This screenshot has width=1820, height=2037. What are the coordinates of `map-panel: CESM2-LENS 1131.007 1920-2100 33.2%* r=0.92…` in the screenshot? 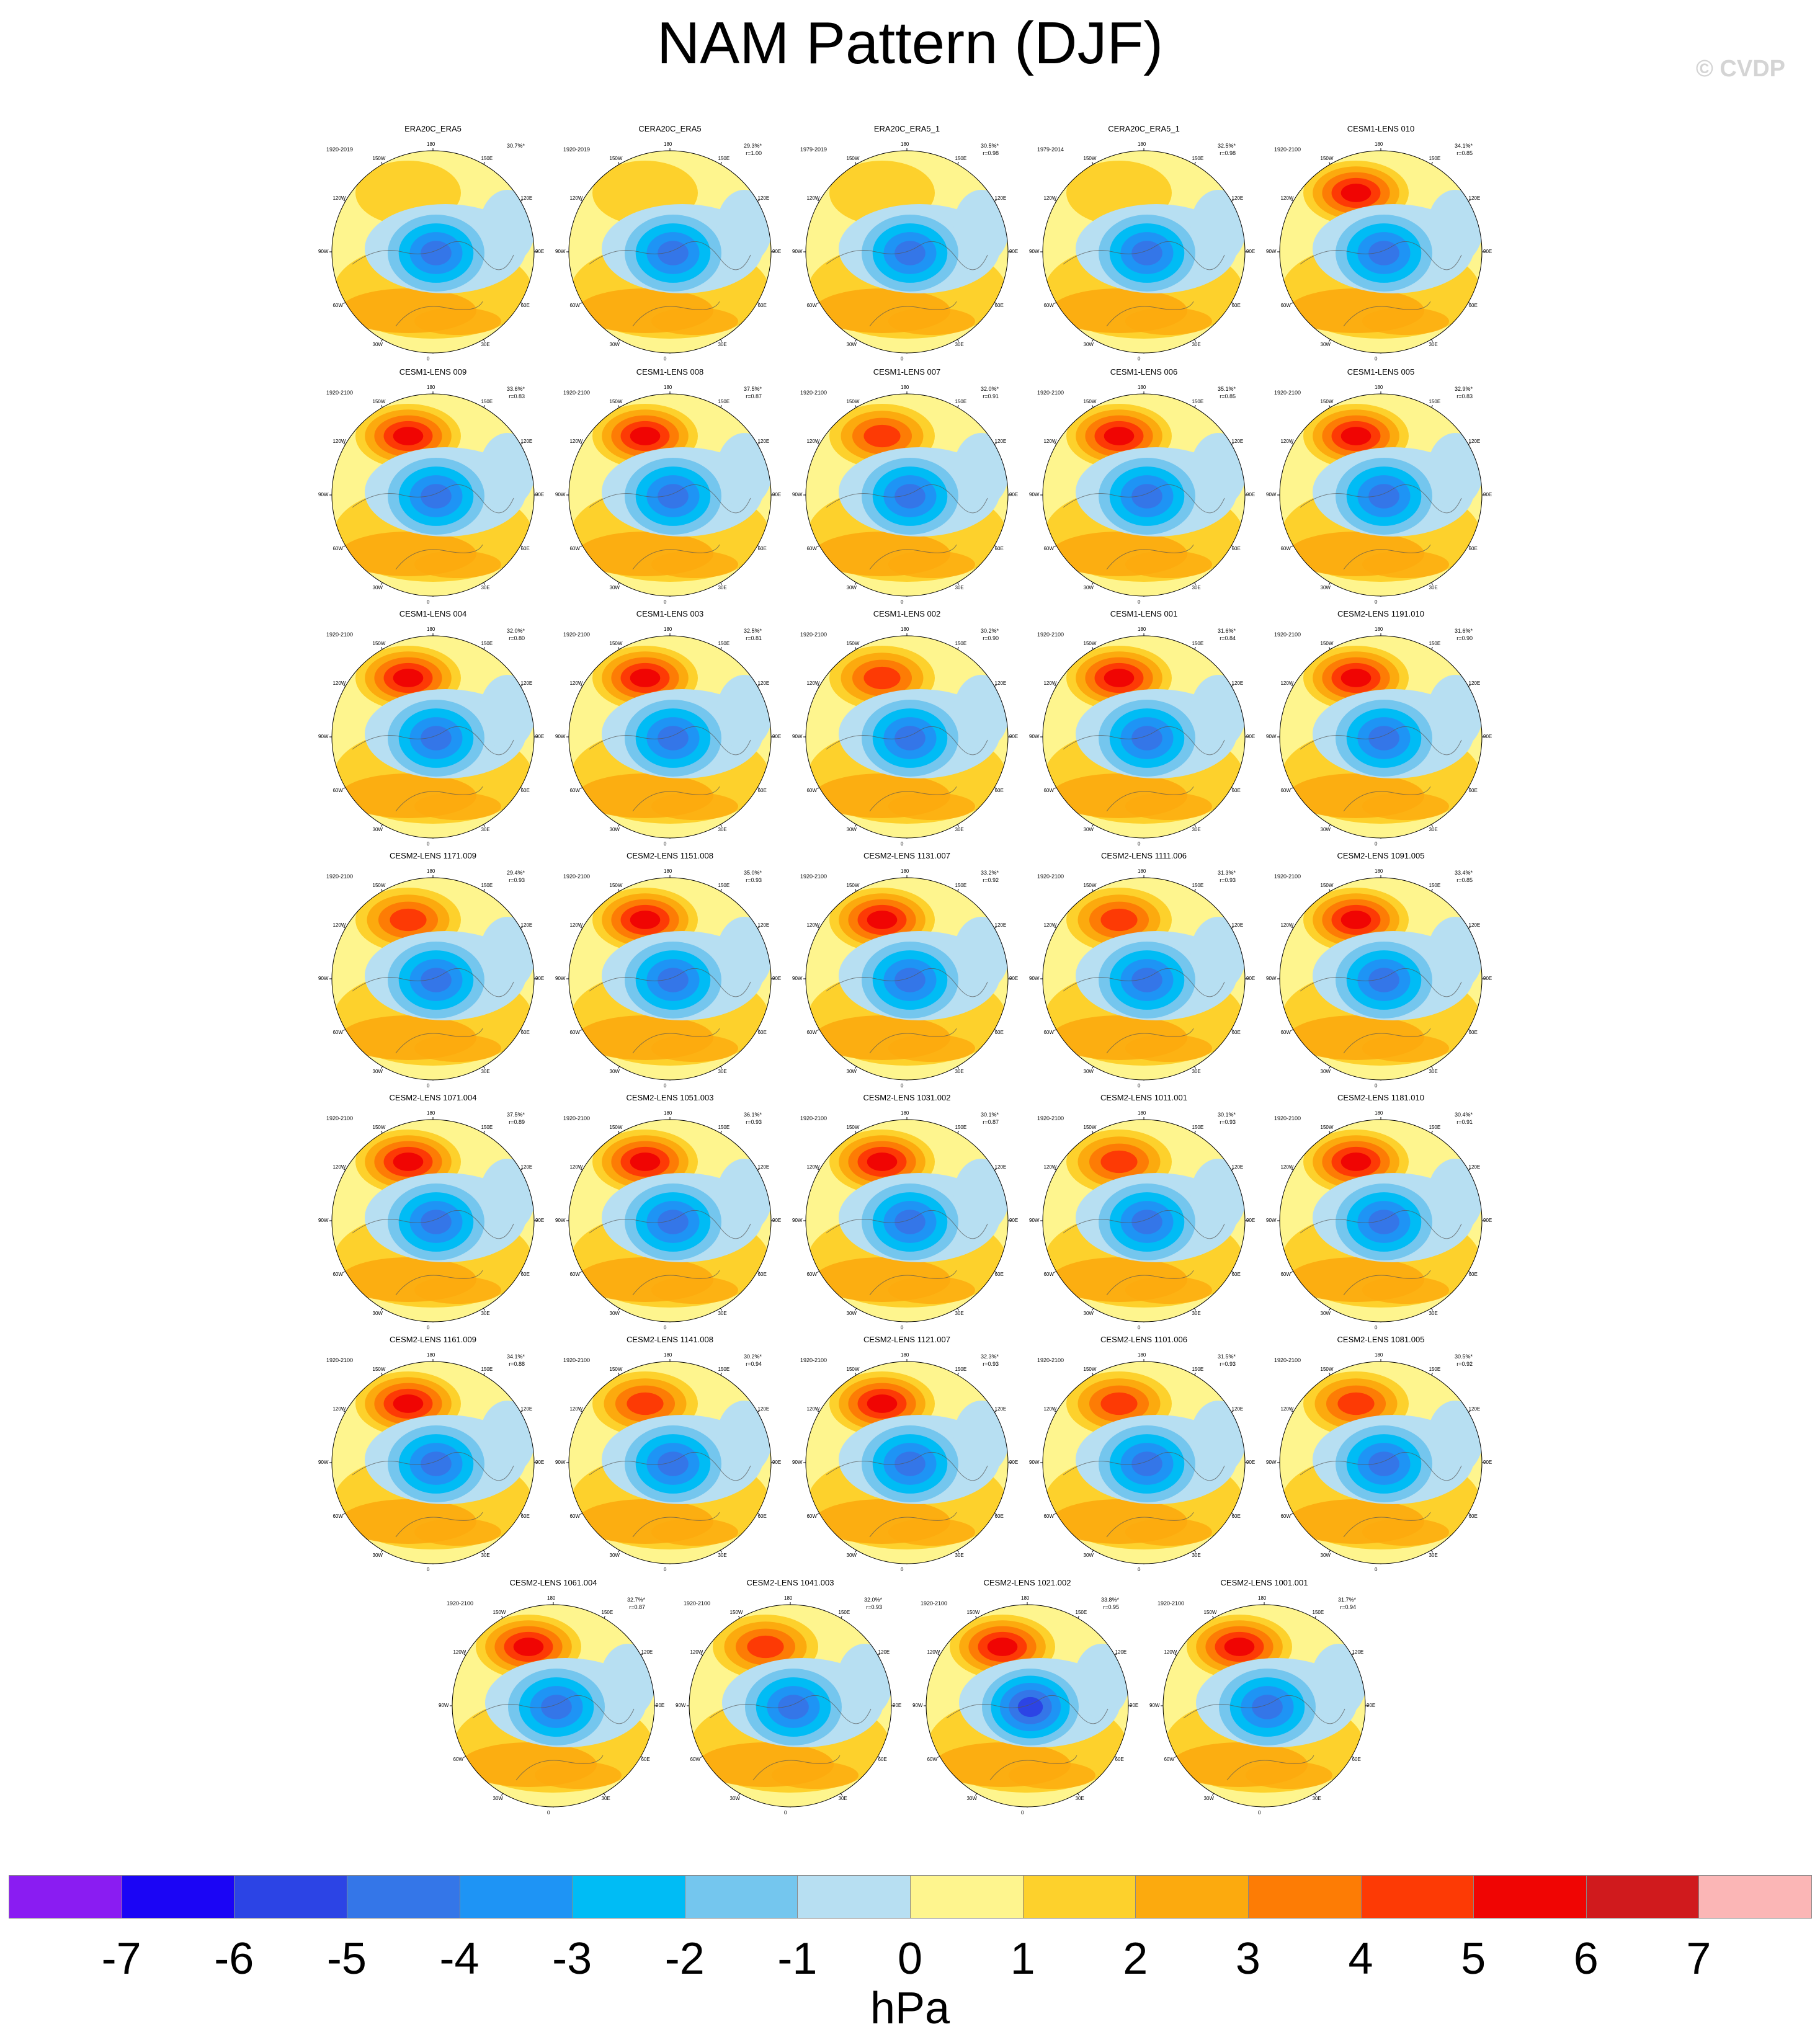 It's located at (905, 970).